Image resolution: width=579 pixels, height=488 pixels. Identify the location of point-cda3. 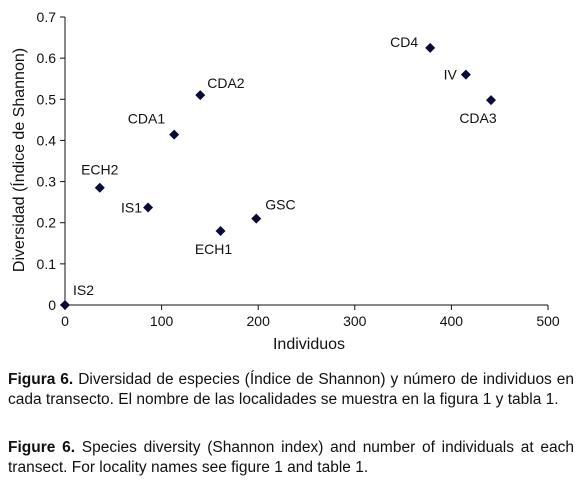
(491, 100).